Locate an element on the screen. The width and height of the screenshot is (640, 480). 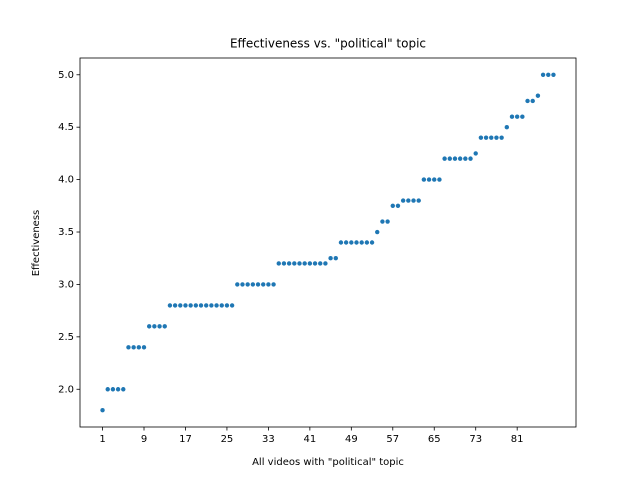
y-tick-label: 2.5 is located at coordinates (66, 337).